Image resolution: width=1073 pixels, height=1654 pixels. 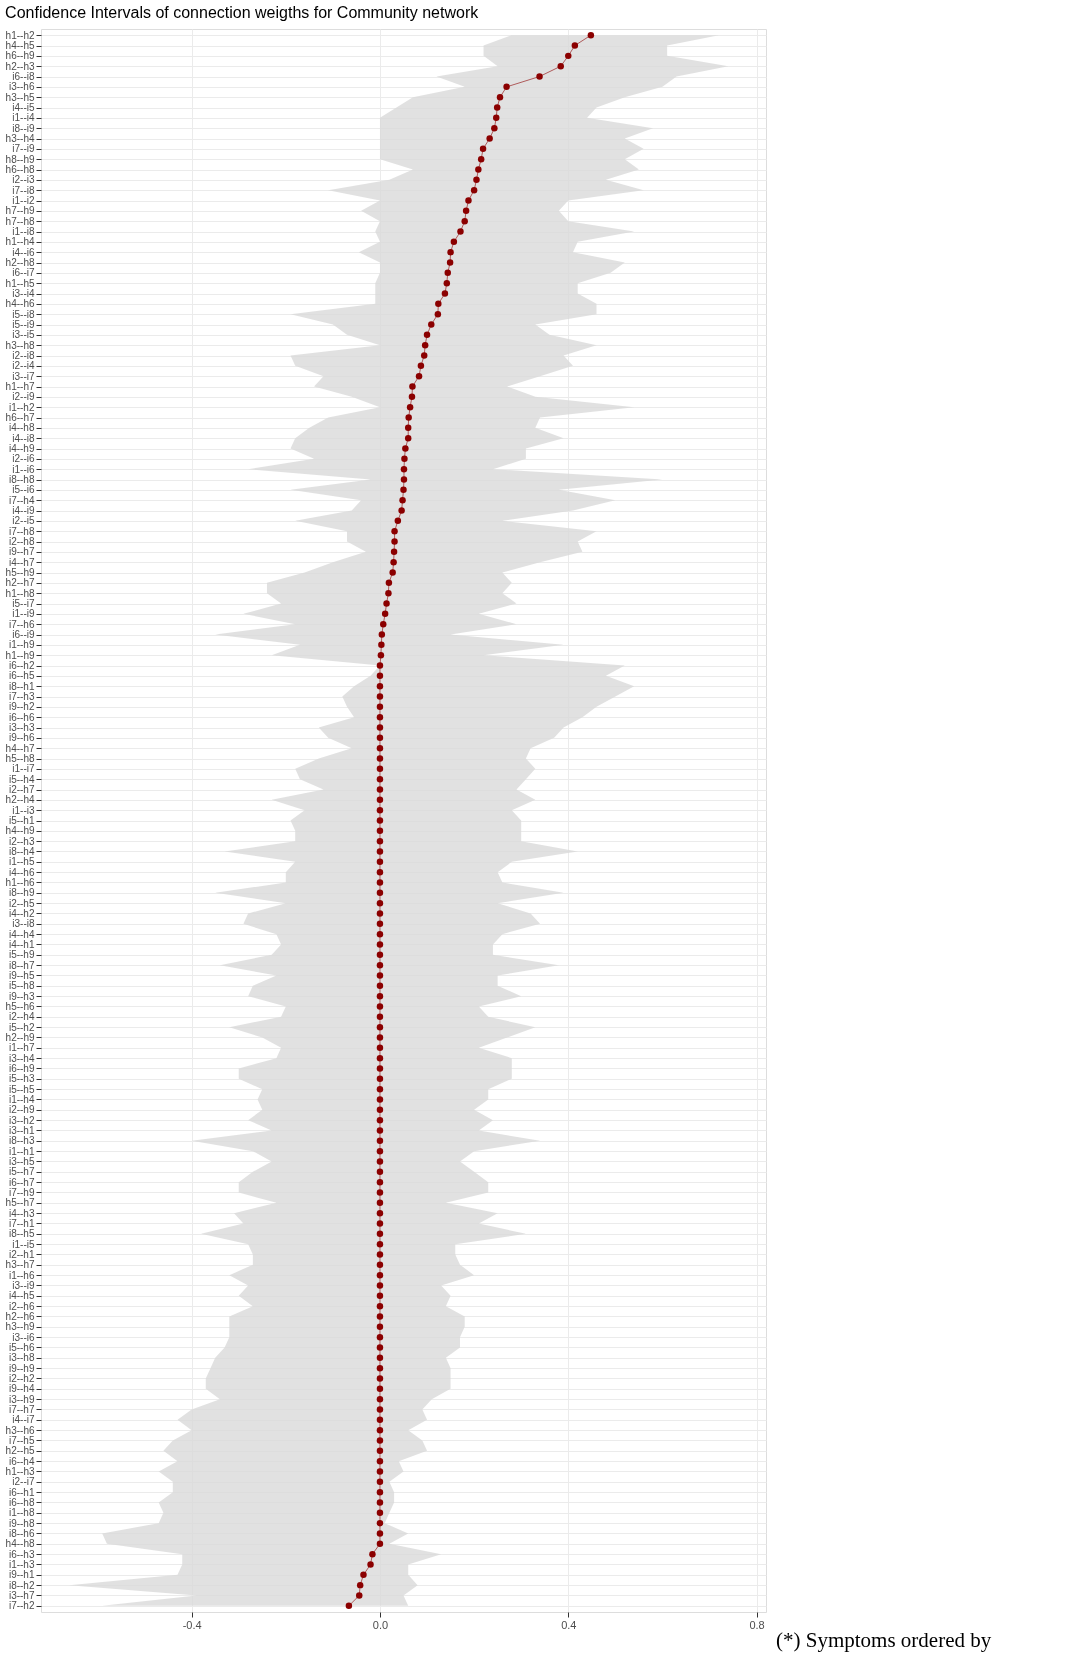 What do you see at coordinates (21, 779) in the screenshot?
I see `y-tick-label: i5--h4` at bounding box center [21, 779].